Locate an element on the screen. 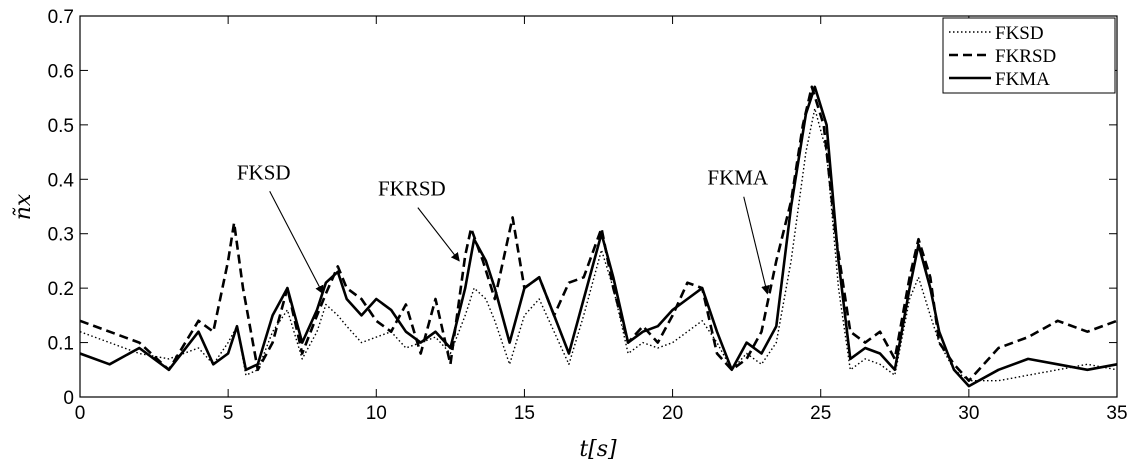 This screenshot has height=465, width=1137. y-tick-label: 0.7 is located at coordinates (61, 17).